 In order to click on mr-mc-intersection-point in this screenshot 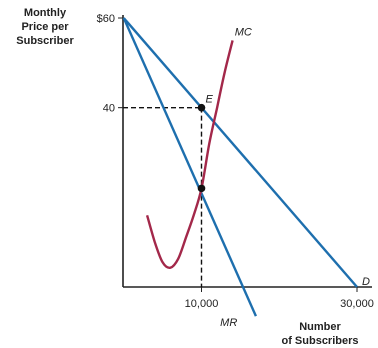, I will do `click(201, 188)`.